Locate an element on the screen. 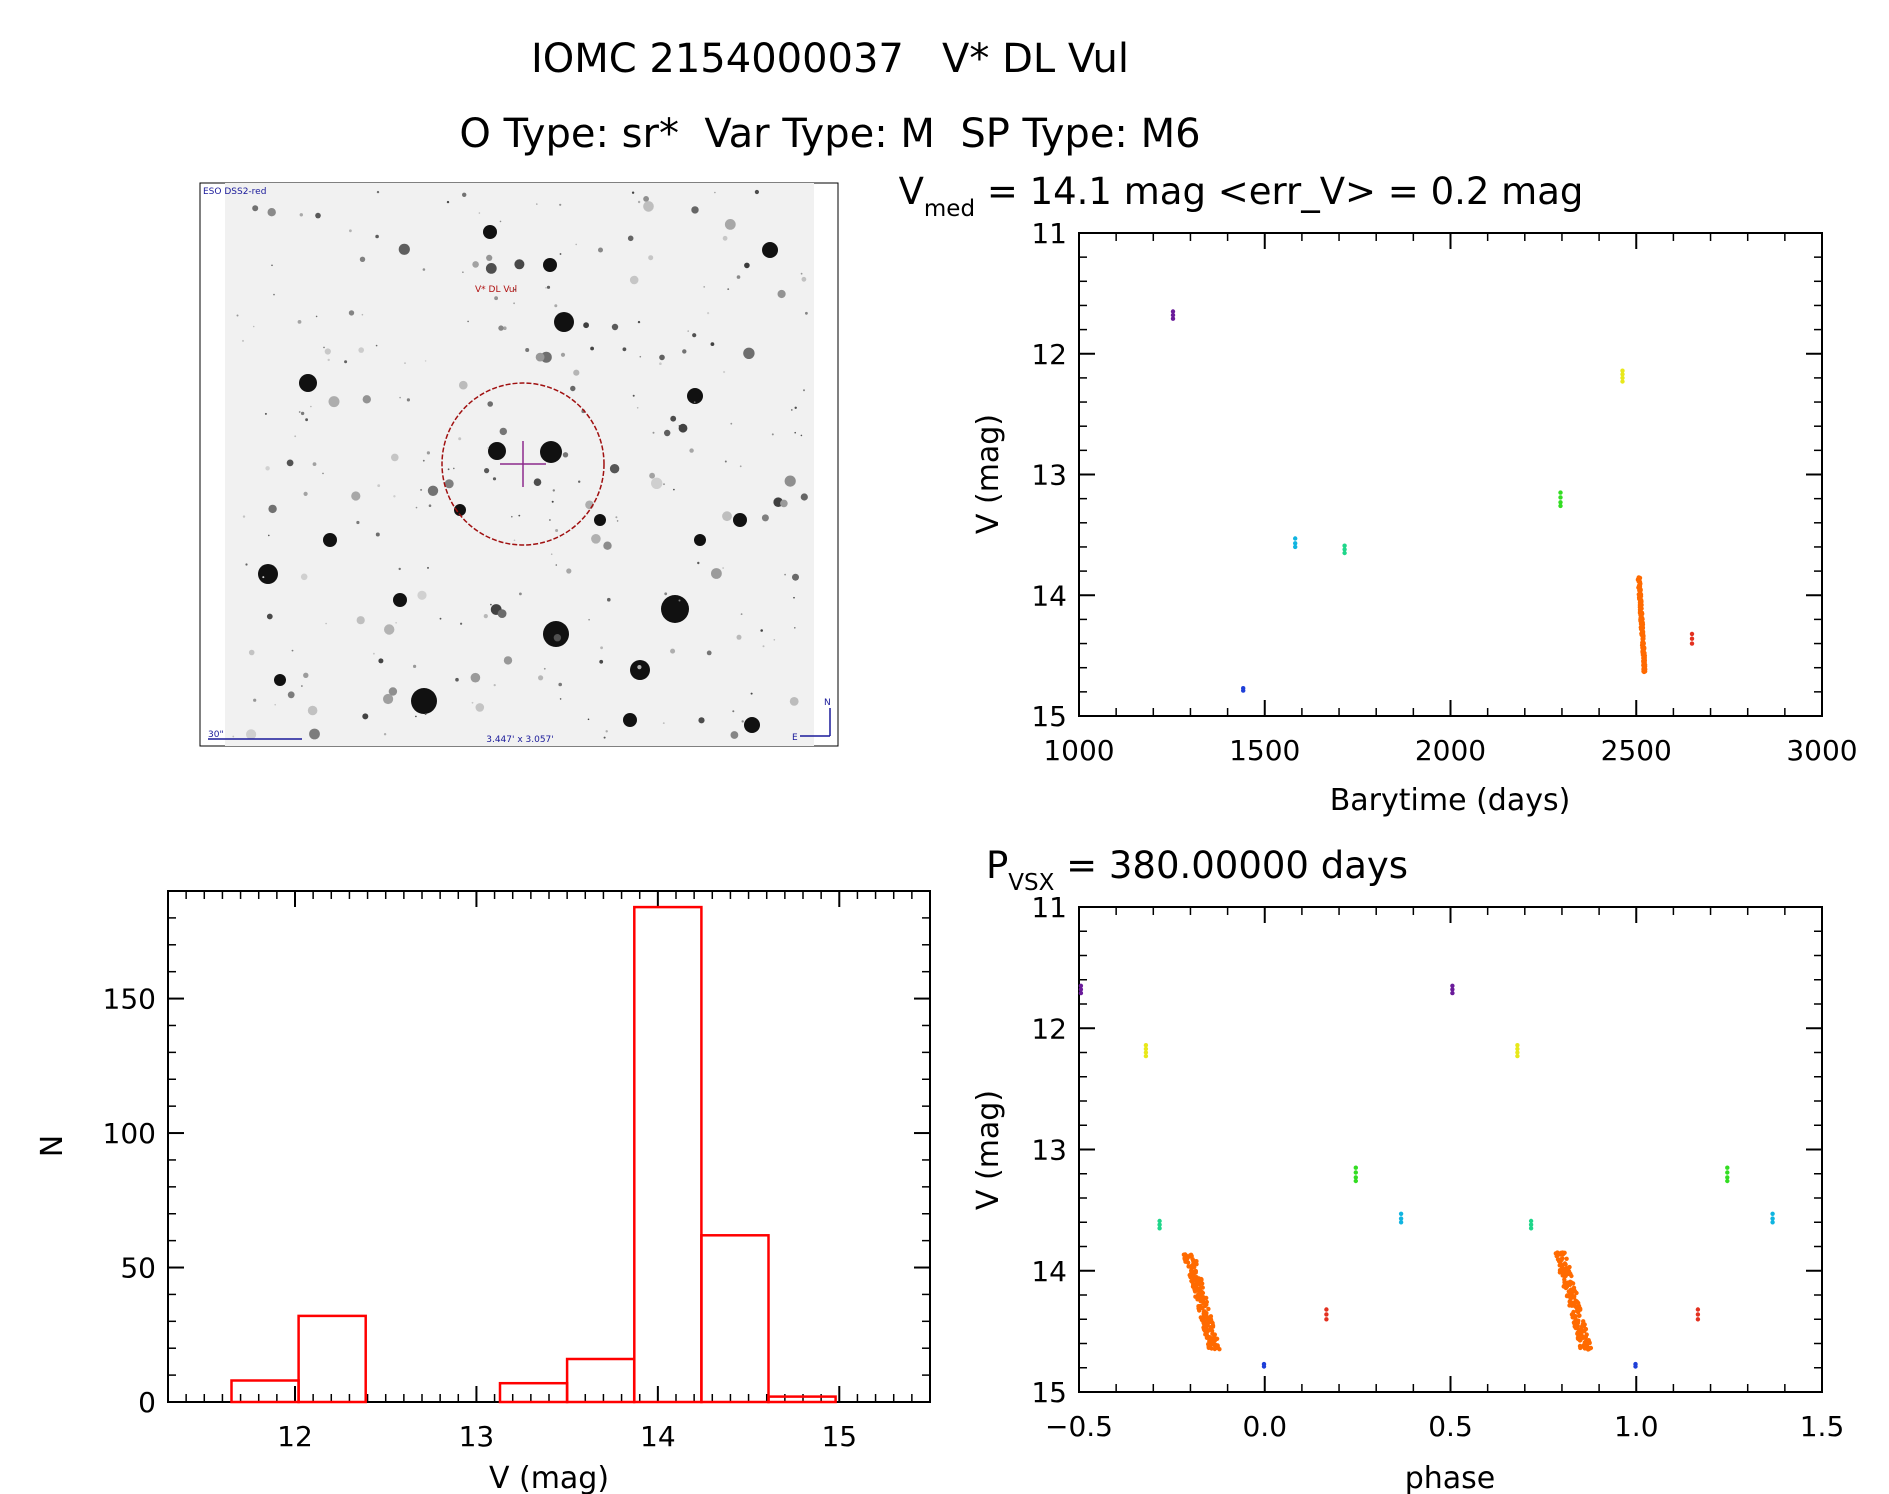 The image size is (1889, 1494). lightcurve-x-axis-label: Barytime (days) is located at coordinates (1450, 800).